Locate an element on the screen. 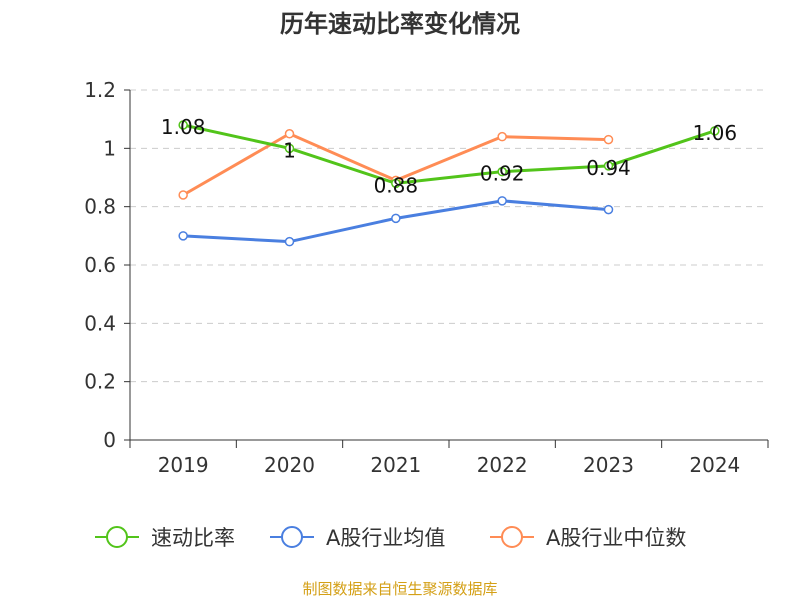 This screenshot has width=800, height=600. data-label: 1 is located at coordinates (289, 150).